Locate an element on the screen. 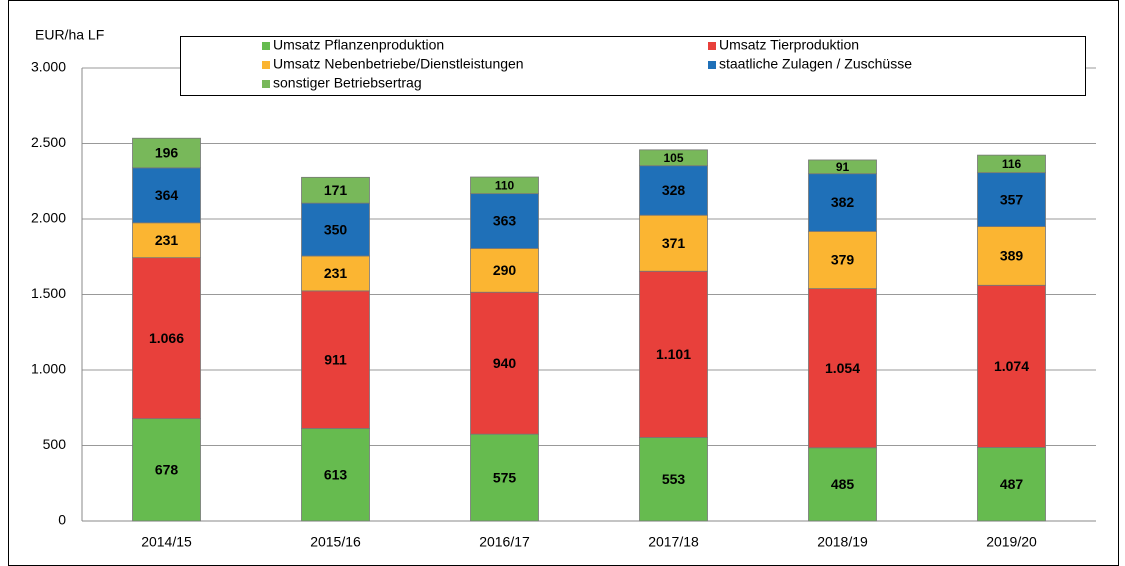 The height and width of the screenshot is (566, 1125). y-tick-label: 3.000 is located at coordinates (48, 67).